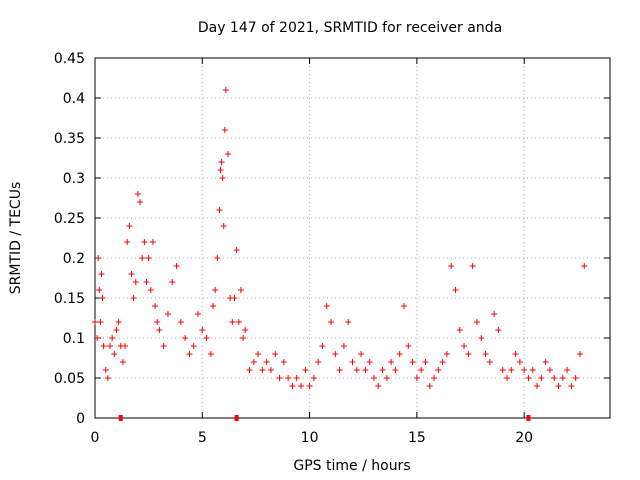  What do you see at coordinates (95, 438) in the screenshot?
I see `x-tick-label: 0` at bounding box center [95, 438].